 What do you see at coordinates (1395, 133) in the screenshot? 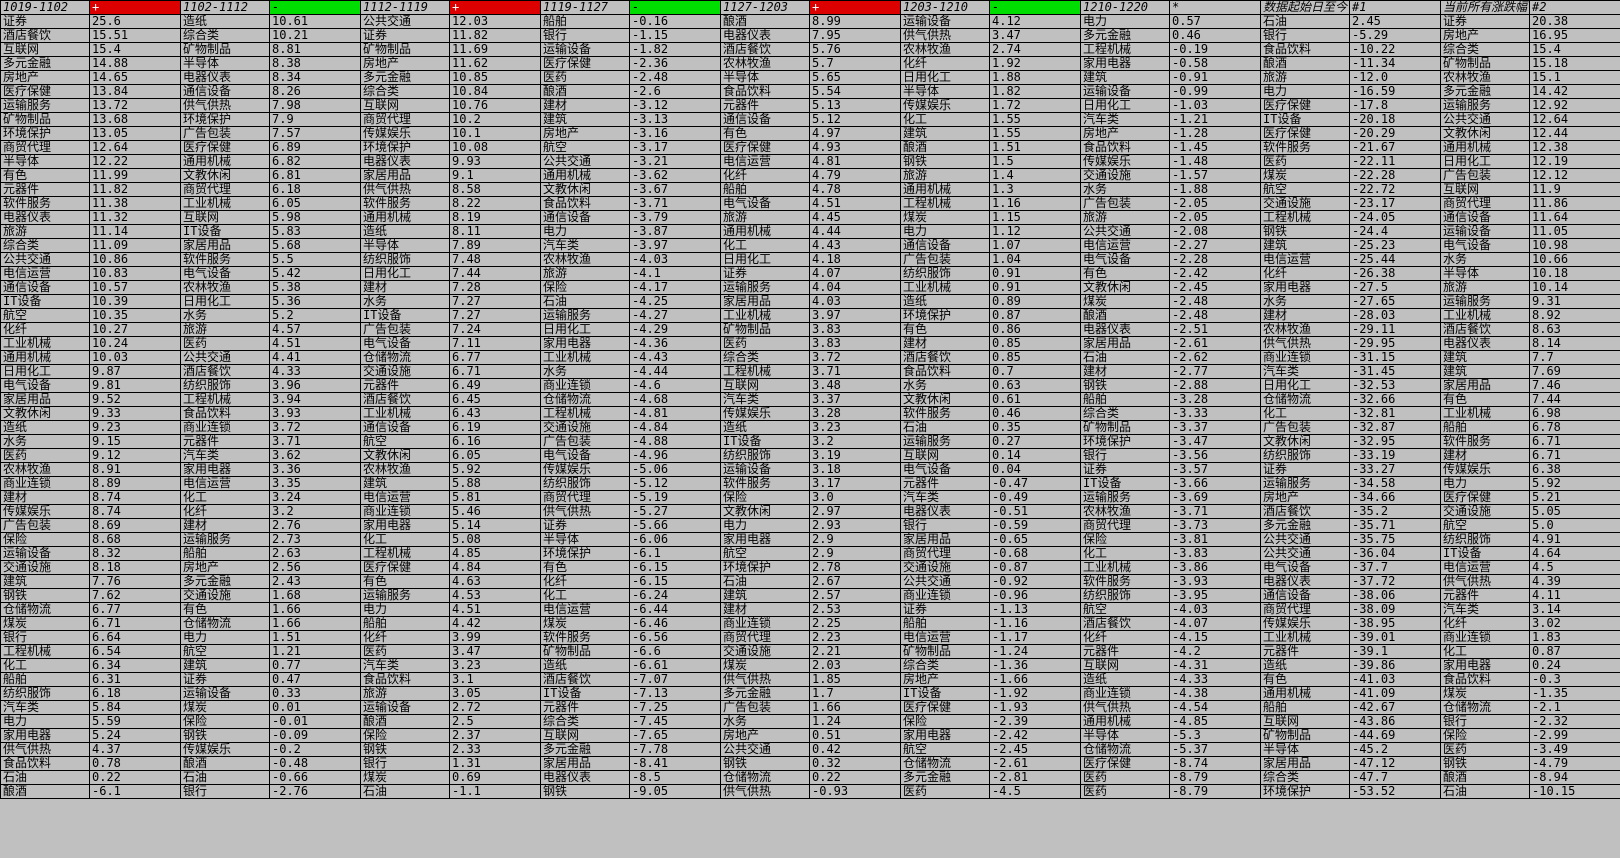
I see `change-value-cell: -20.29` at bounding box center [1395, 133].